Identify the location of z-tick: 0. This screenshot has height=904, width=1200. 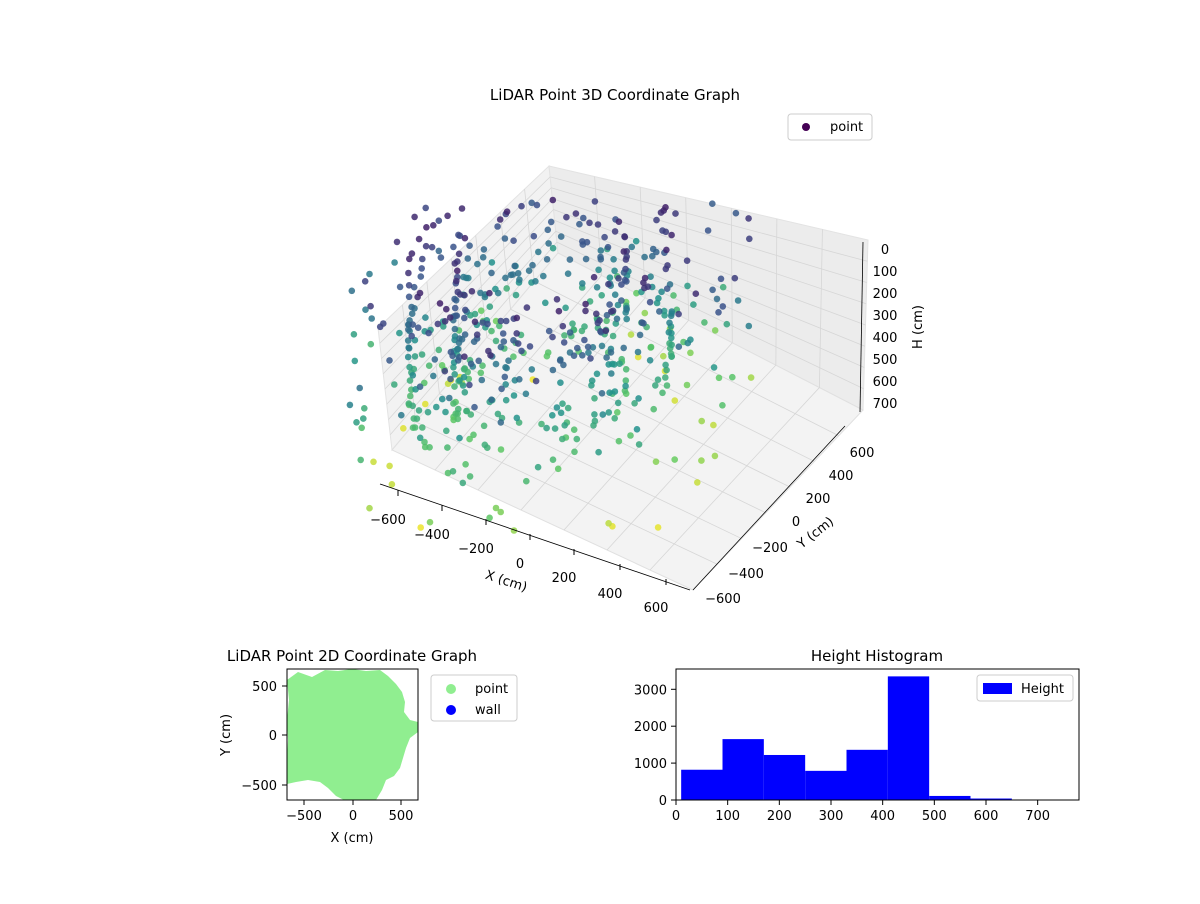
(885, 250).